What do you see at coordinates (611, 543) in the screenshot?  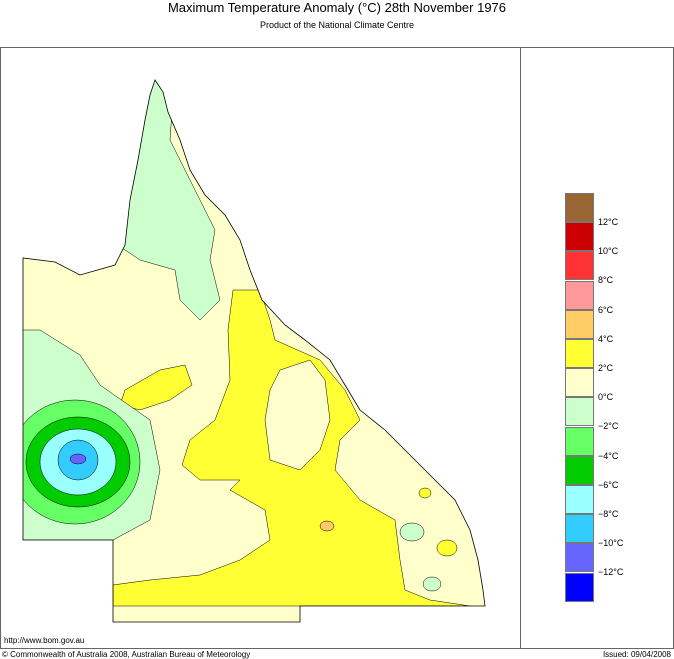 I see `legend-label: −10°C` at bounding box center [611, 543].